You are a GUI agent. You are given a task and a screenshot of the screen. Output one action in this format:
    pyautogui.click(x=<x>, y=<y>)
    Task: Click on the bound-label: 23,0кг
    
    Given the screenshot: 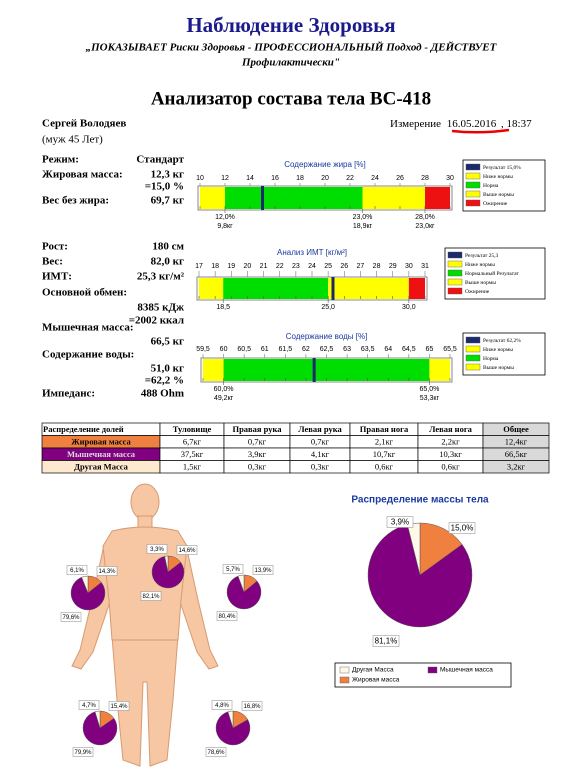 What is the action you would take?
    pyautogui.click(x=425, y=226)
    